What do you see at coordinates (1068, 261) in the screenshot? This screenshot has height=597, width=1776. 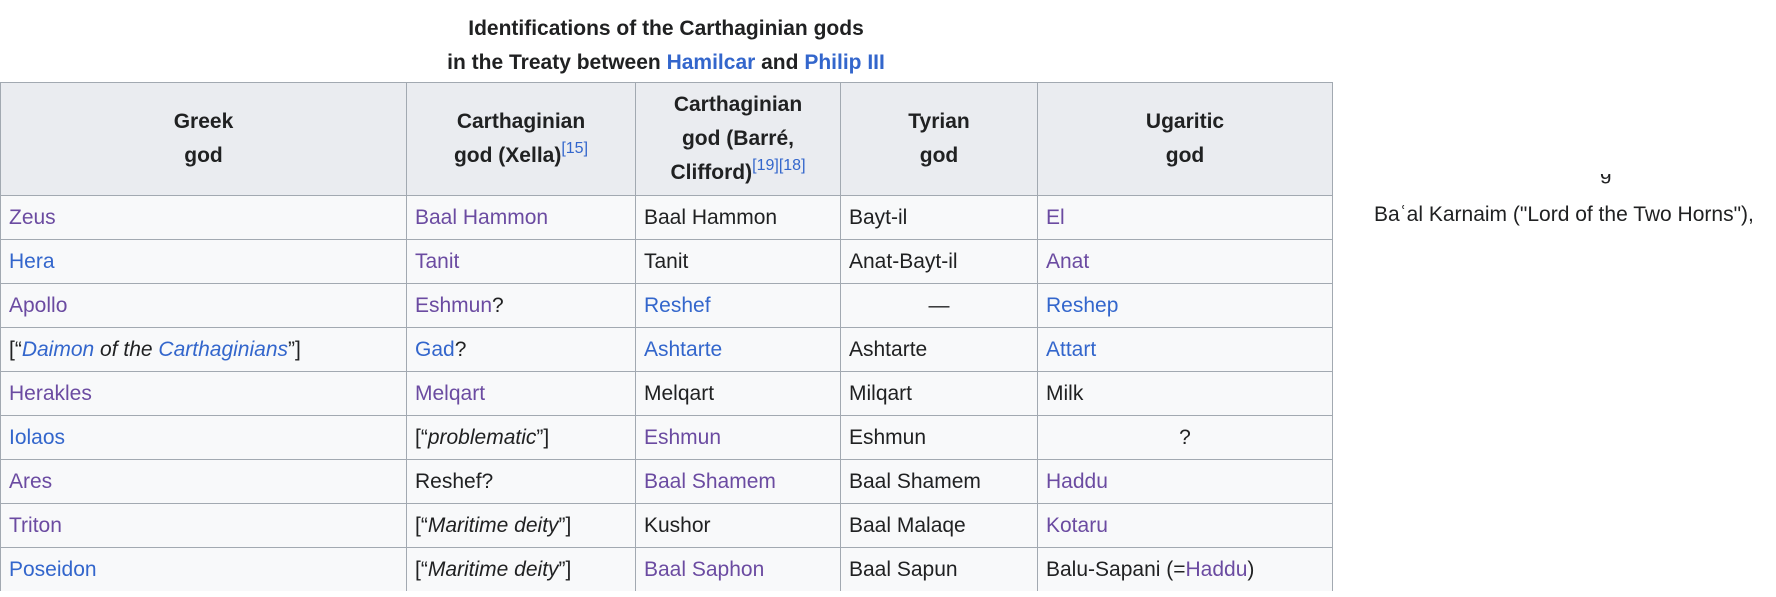 I see `ugaritic-god-link: Anat` at bounding box center [1068, 261].